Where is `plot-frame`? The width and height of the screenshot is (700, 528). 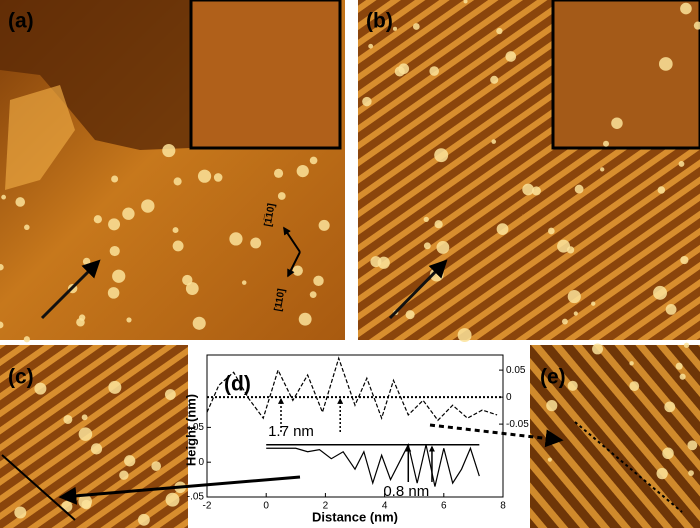
plot-frame is located at coordinates (355, 426).